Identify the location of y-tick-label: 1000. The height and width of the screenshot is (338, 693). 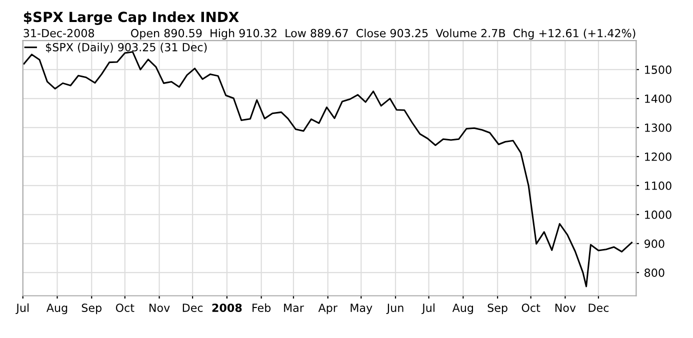
(658, 214).